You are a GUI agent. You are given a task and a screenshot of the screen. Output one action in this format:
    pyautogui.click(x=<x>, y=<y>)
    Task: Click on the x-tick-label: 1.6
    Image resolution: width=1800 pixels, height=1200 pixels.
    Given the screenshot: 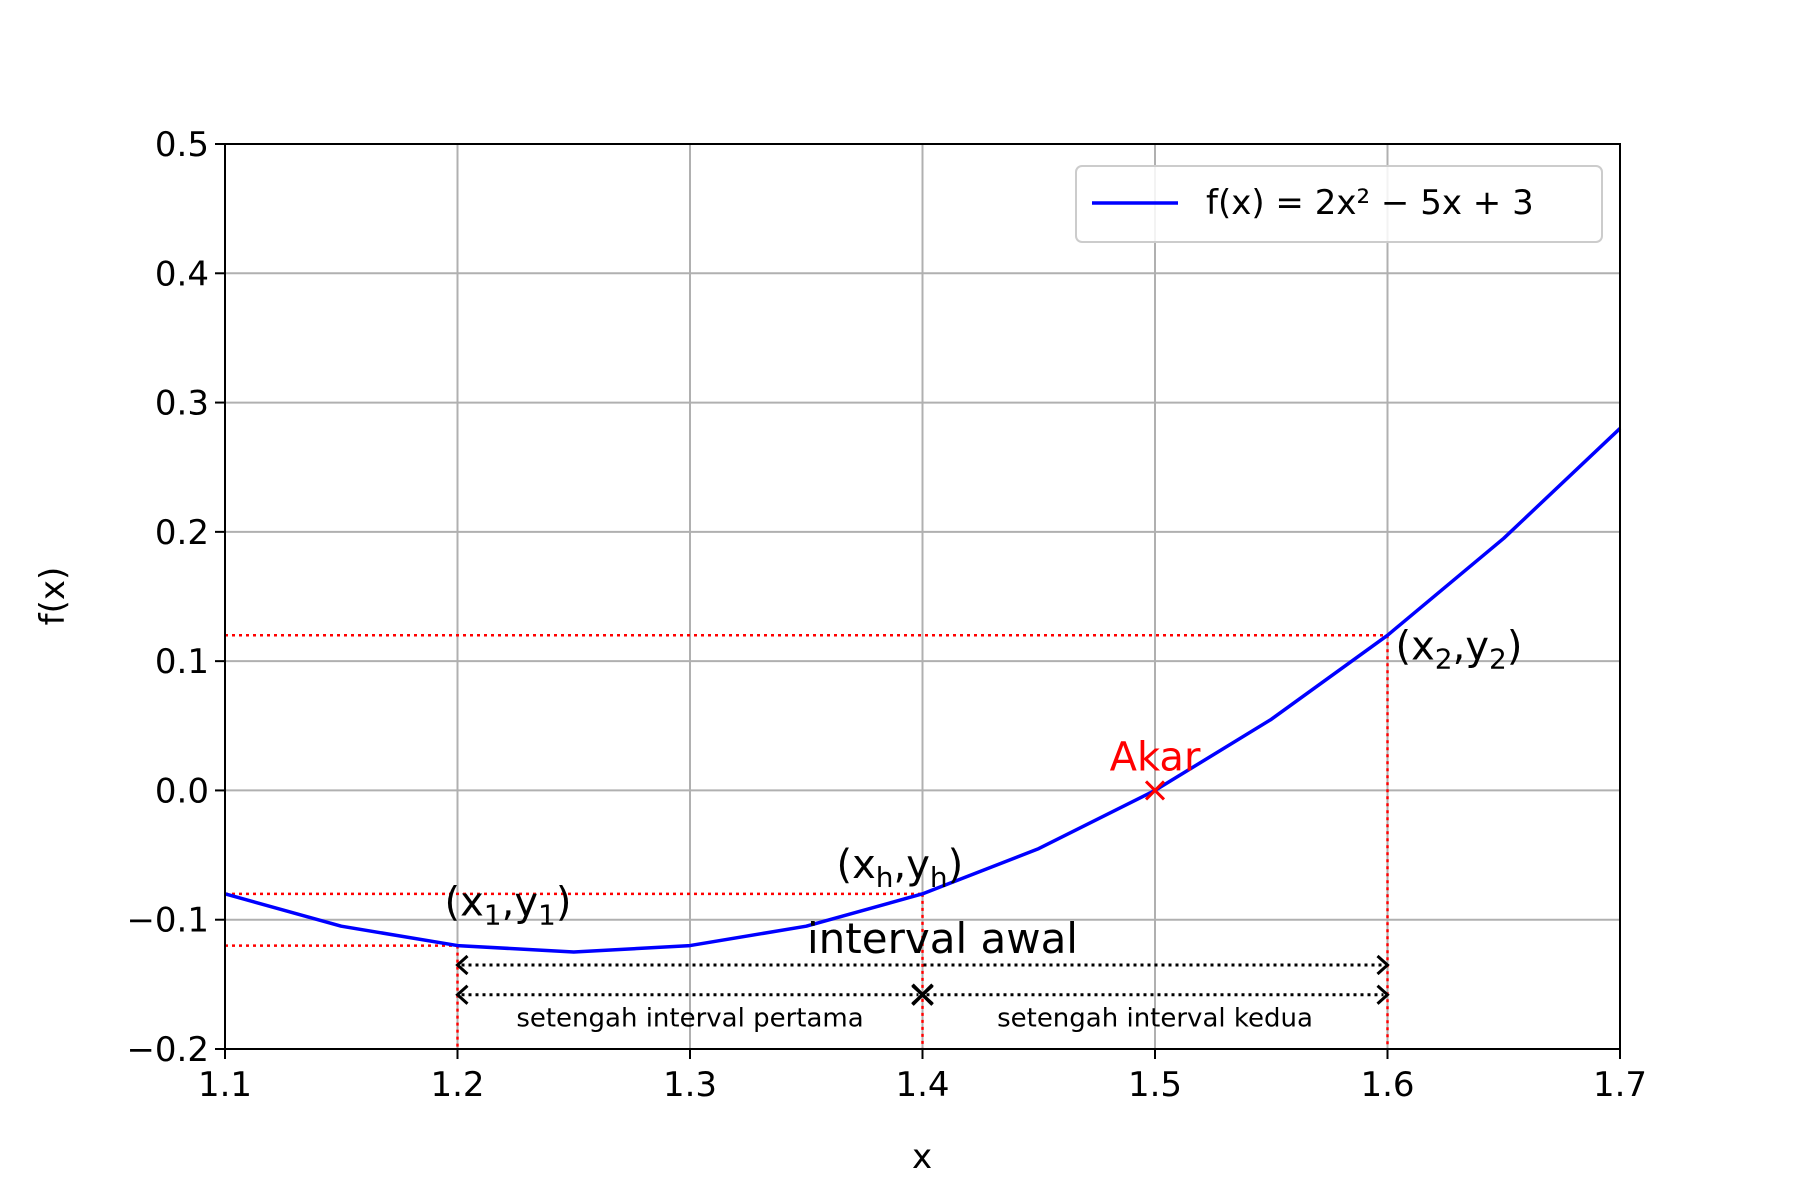 What is the action you would take?
    pyautogui.click(x=1387, y=1085)
    